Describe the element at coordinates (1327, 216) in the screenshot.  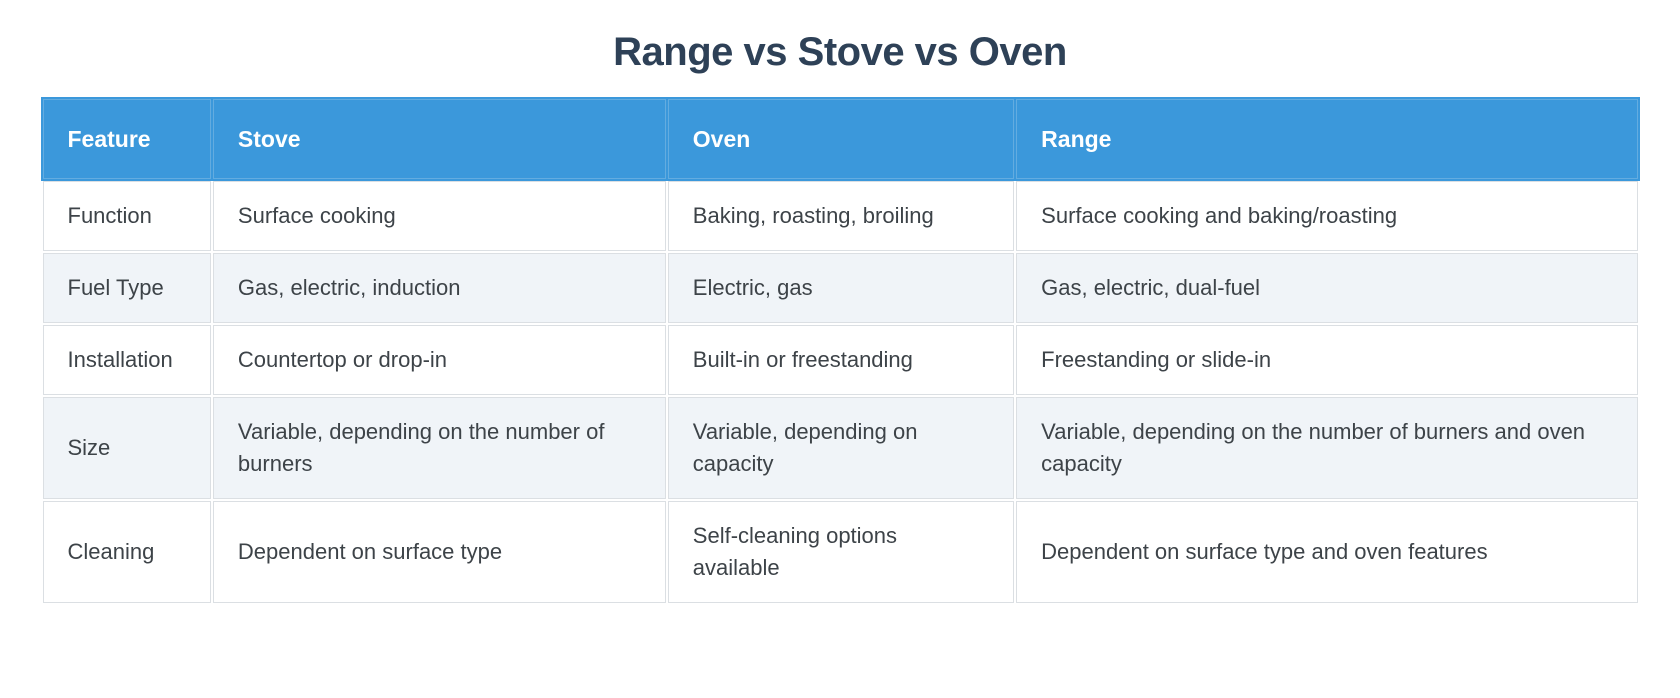
I see `range-value: Surface cooking and baking/roasting` at that location.